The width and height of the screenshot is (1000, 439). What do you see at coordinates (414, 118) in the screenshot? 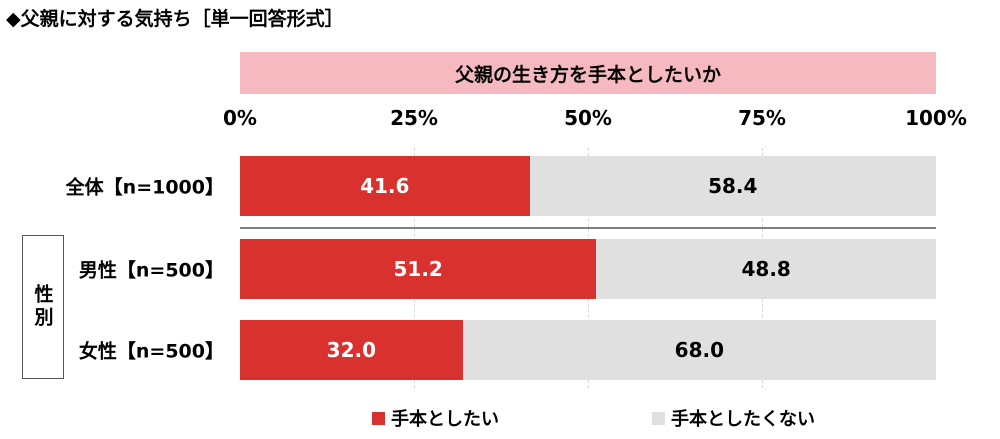
I see `x-tick-label: 25%` at bounding box center [414, 118].